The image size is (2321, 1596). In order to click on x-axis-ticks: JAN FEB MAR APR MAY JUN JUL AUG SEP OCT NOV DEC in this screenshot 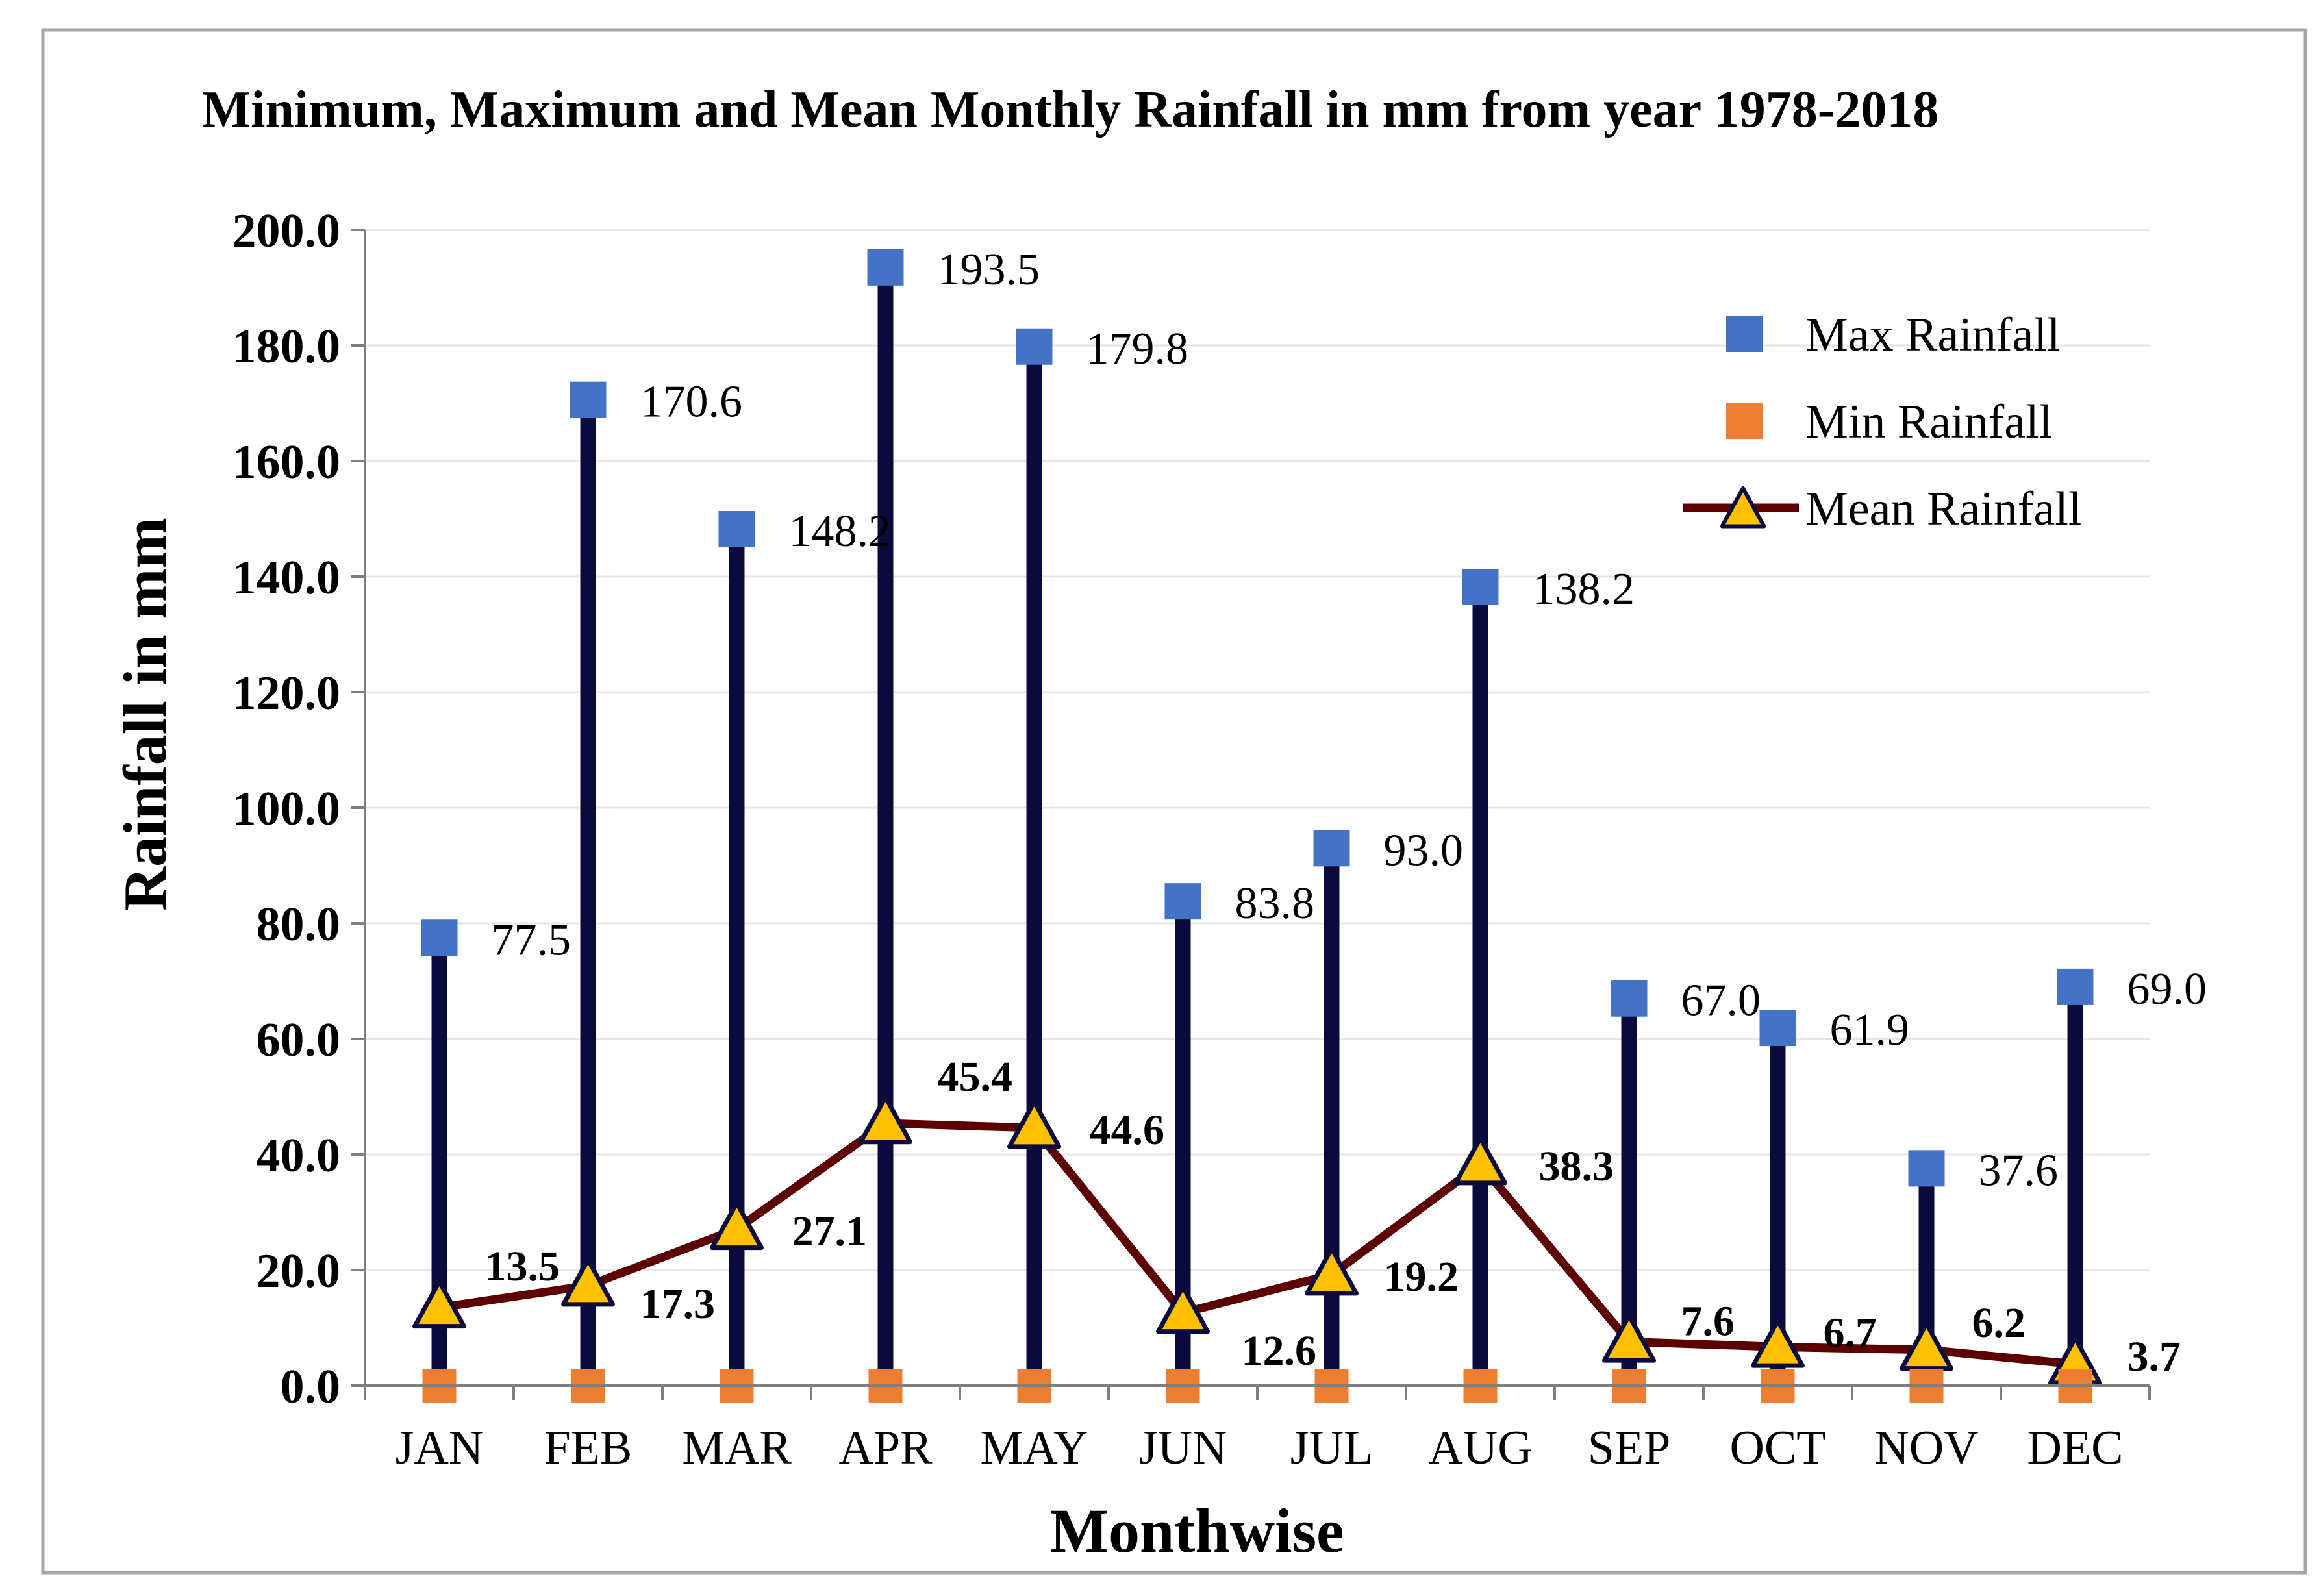, I will do `click(1260, 1448)`.